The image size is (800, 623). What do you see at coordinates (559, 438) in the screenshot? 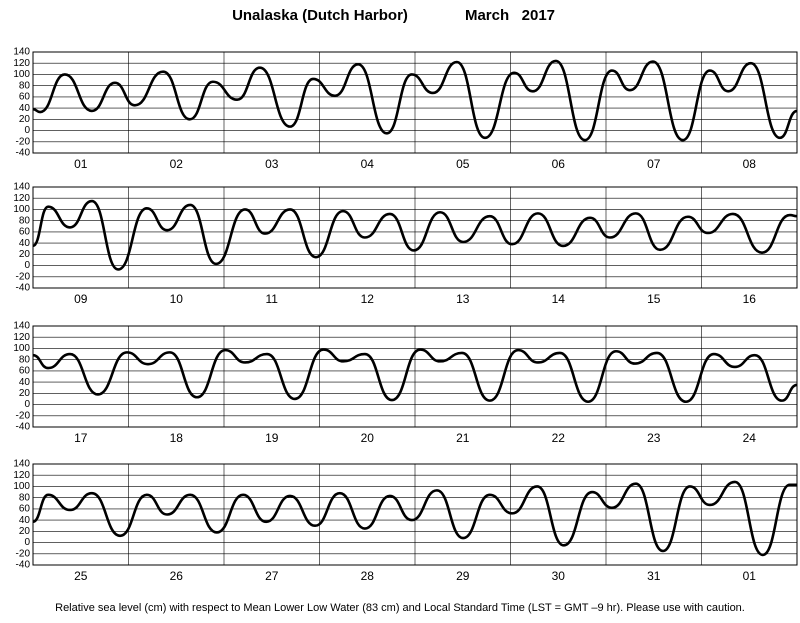
I see `day-label: 22` at bounding box center [559, 438].